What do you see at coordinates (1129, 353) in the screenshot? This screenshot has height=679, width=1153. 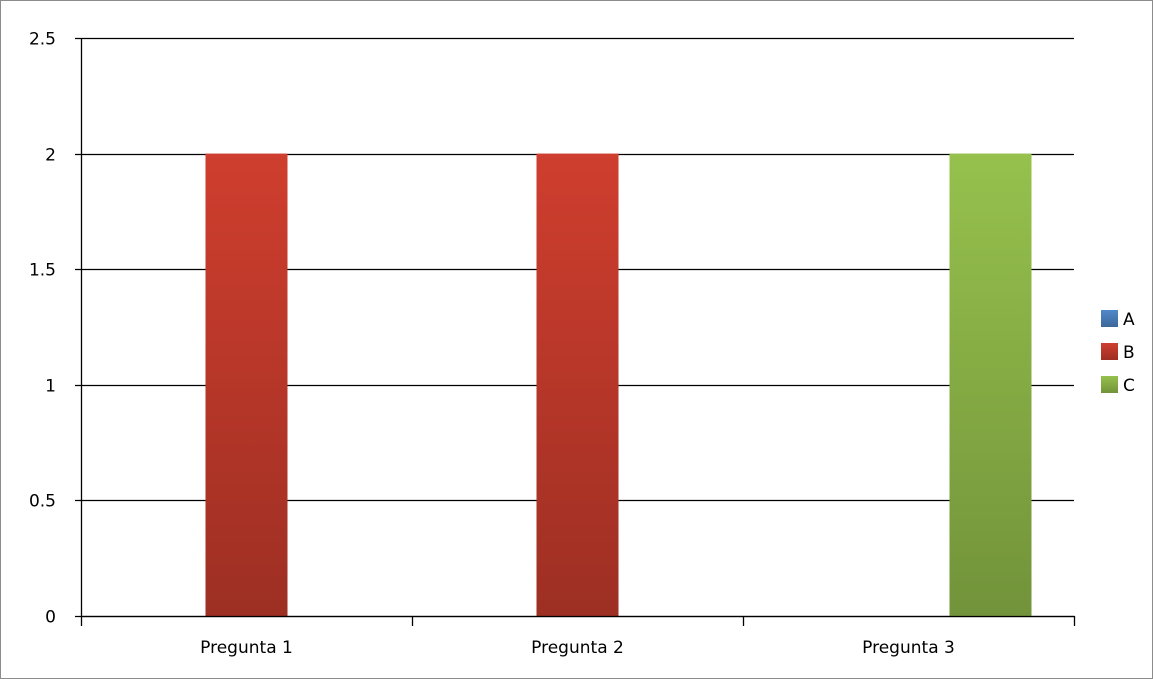 I see `legend-label-b: B` at bounding box center [1129, 353].